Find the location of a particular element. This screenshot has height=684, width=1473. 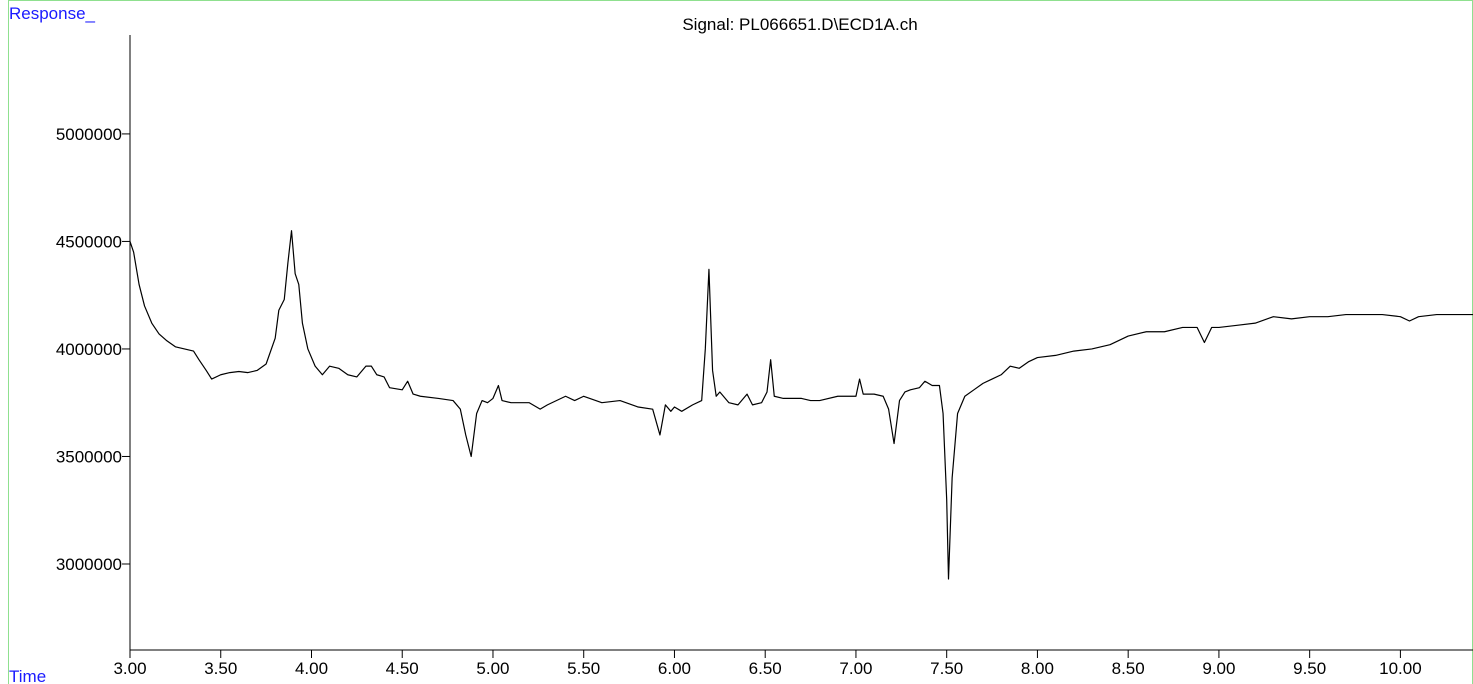

x-tick-label: 7.50 is located at coordinates (946, 668).